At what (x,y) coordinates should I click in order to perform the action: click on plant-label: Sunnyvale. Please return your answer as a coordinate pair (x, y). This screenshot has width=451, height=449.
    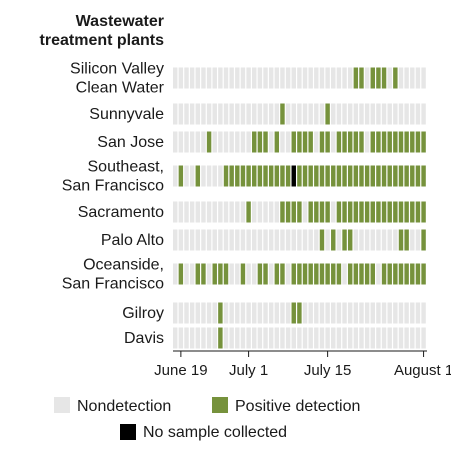
    Looking at the image, I should click on (126, 114).